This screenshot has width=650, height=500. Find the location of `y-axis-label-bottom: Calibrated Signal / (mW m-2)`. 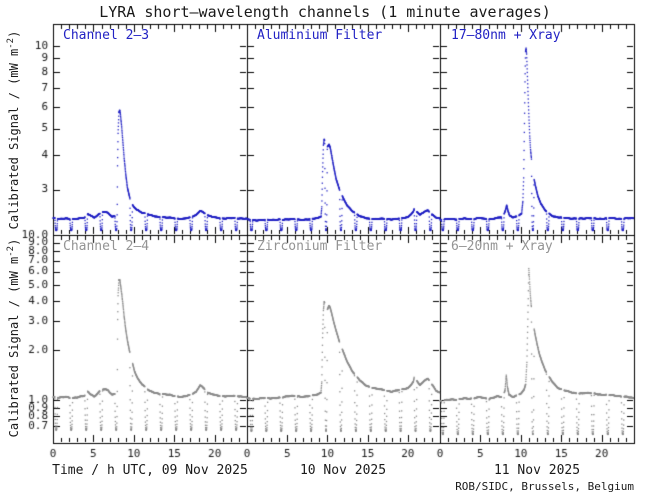

y-axis-label-bottom: Calibrated Signal / (mW m-2) is located at coordinates (13, 338).